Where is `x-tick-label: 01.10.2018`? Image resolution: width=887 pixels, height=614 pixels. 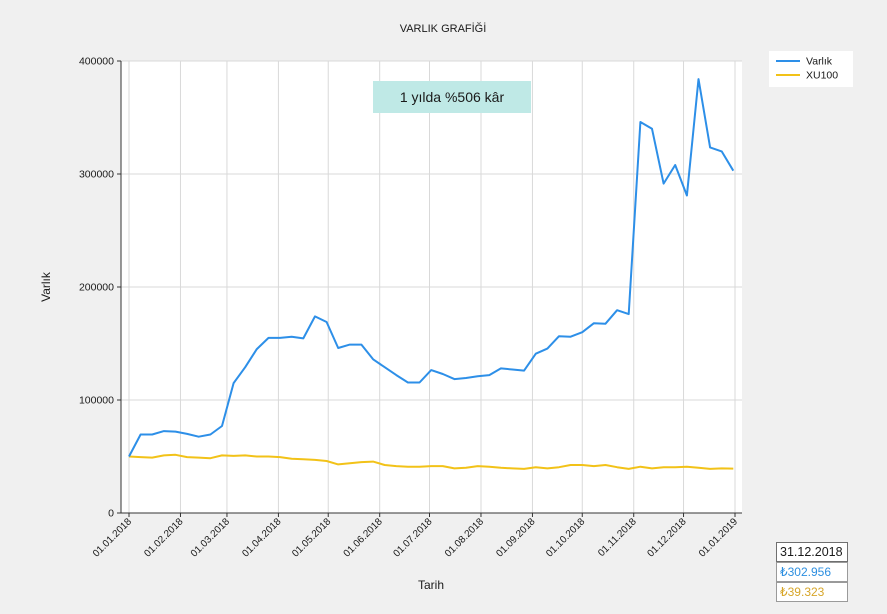
x-tick-label: 01.10.2018 is located at coordinates (565, 537).